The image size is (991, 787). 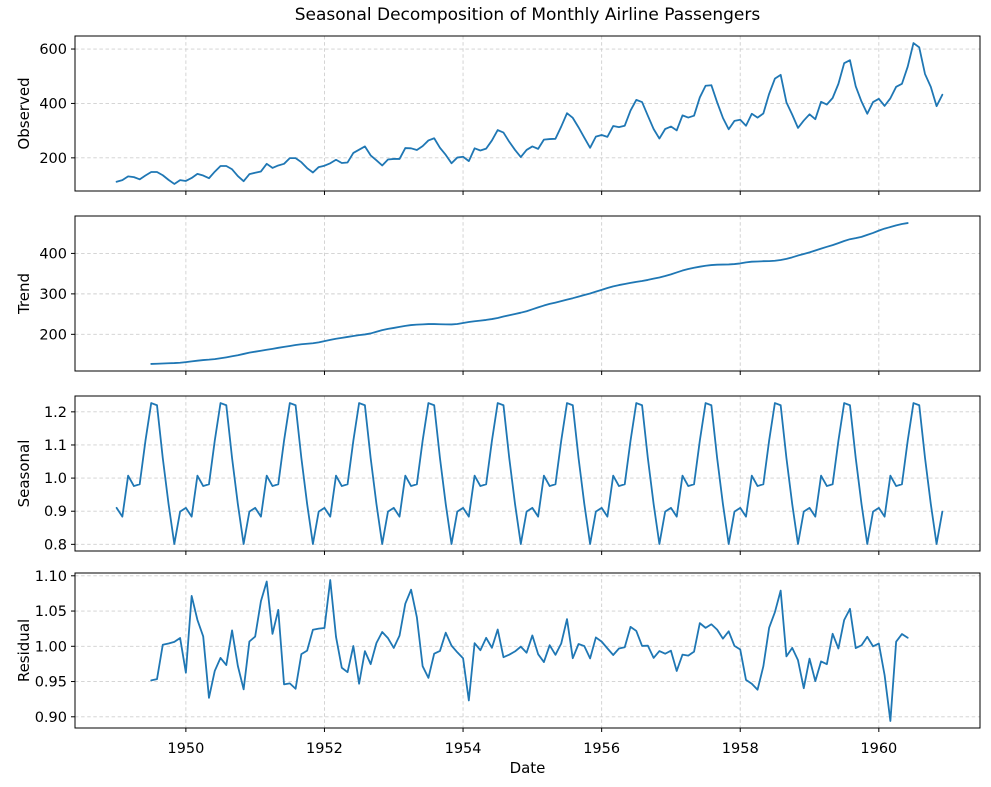 I want to click on y-tick-label-residual: 0.90, so click(x=51, y=718).